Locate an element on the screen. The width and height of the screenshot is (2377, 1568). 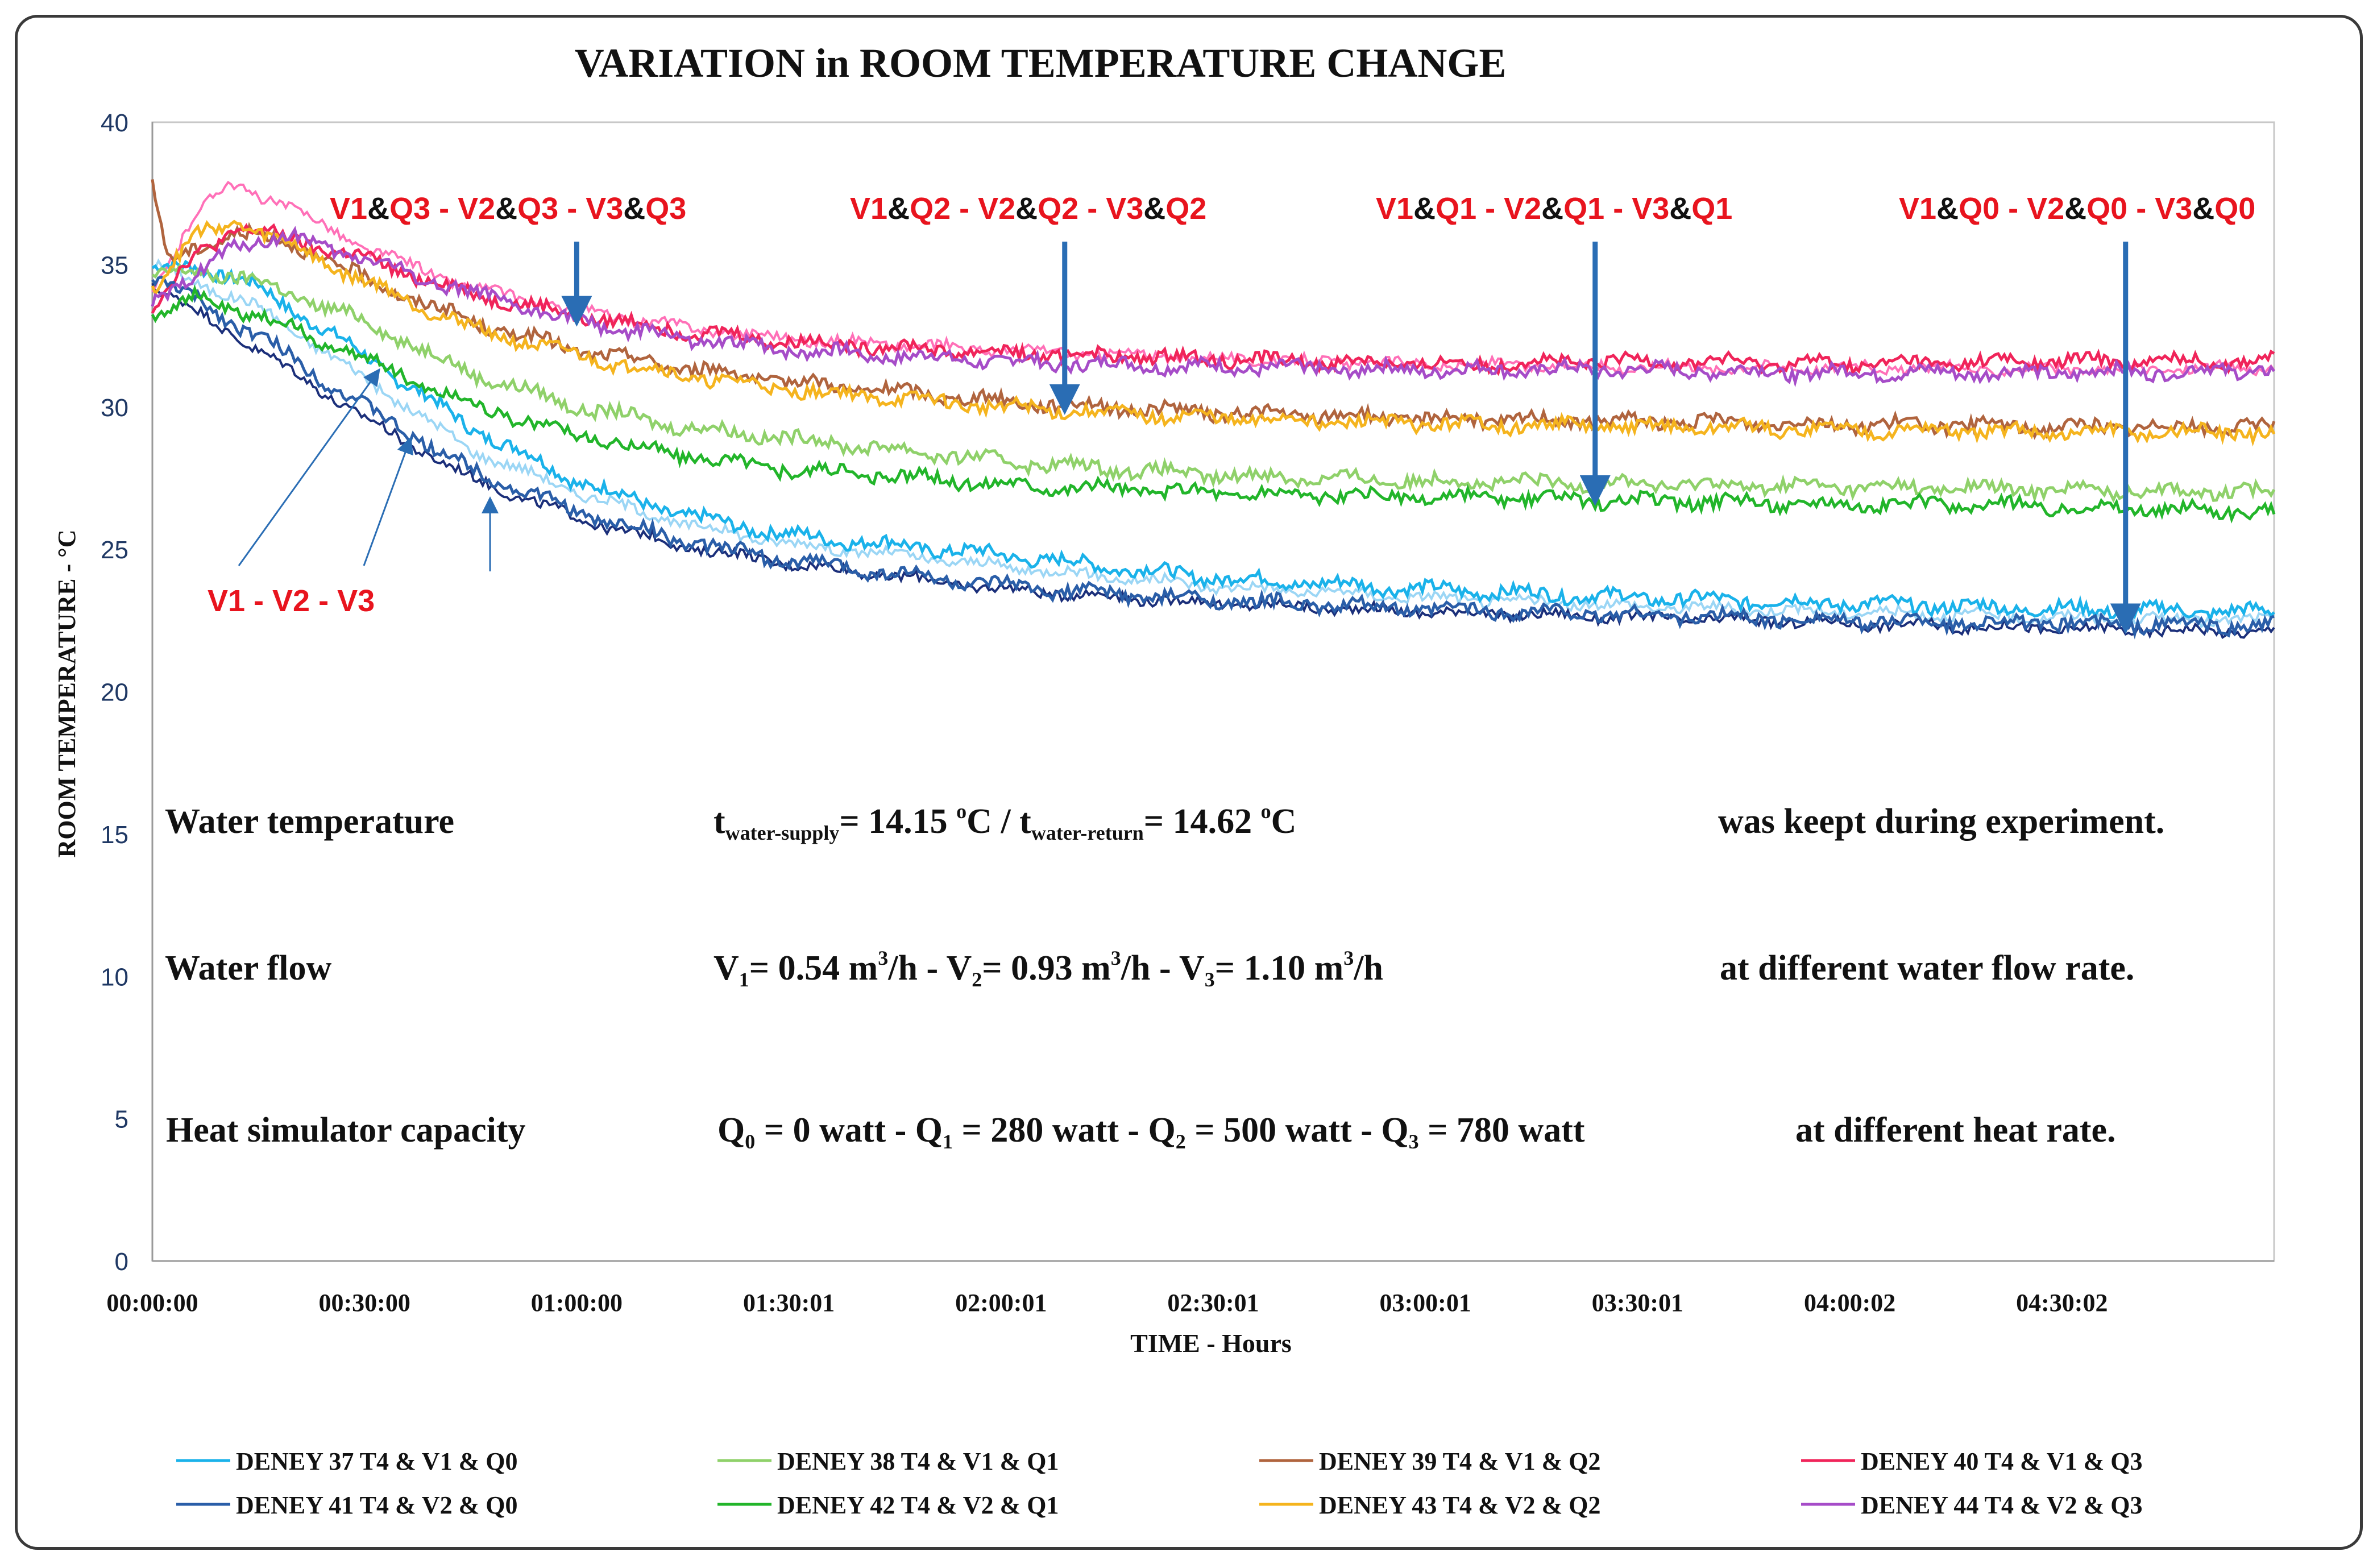
y-tick-label: 30 is located at coordinates (114, 408).